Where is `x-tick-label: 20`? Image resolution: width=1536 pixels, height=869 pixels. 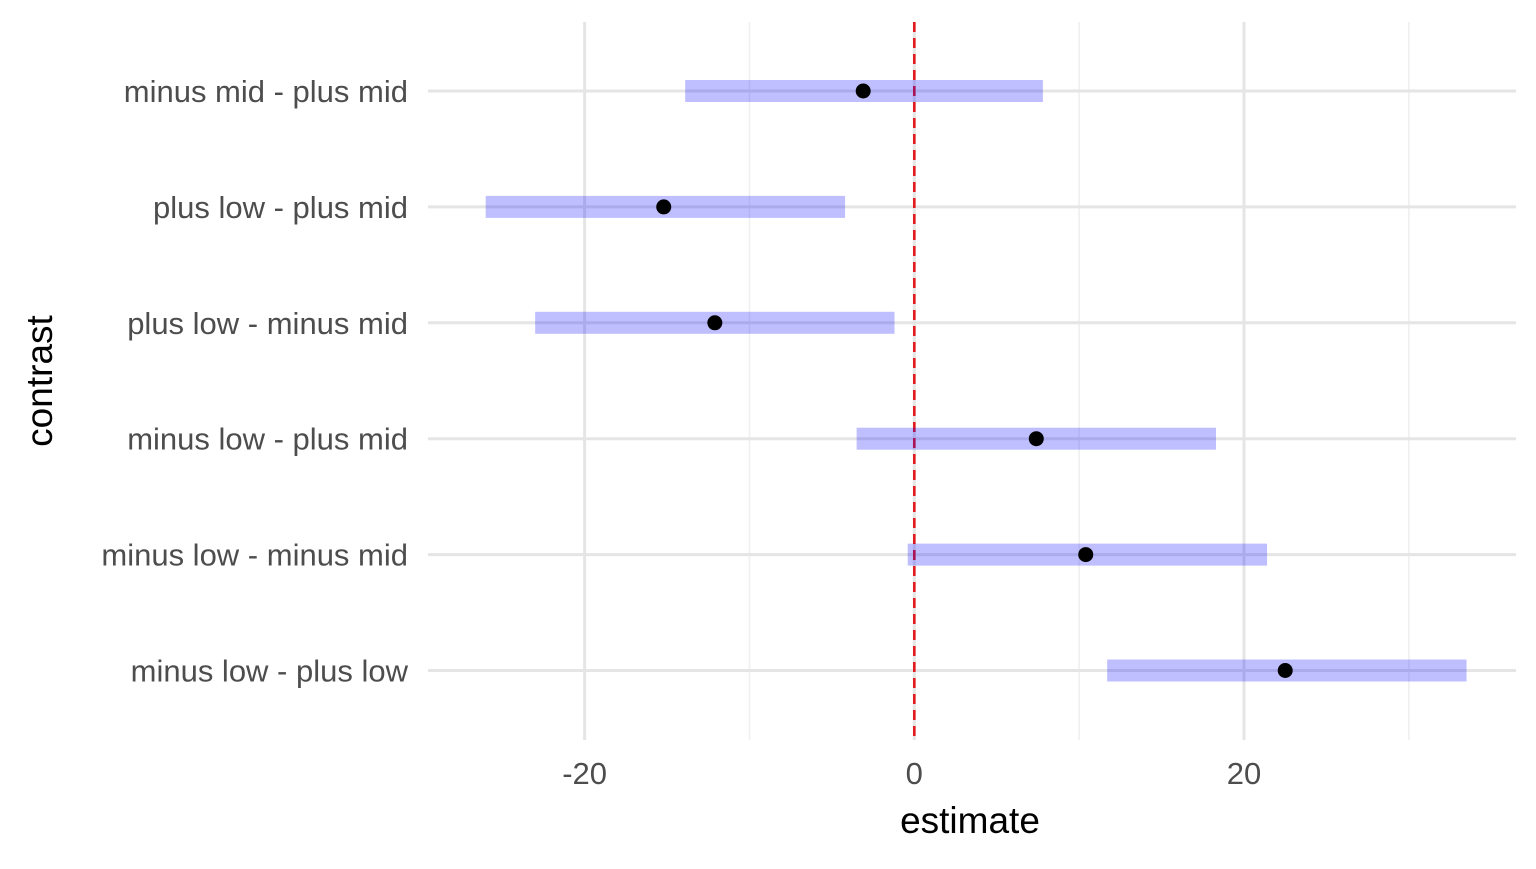 x-tick-label: 20 is located at coordinates (1244, 773).